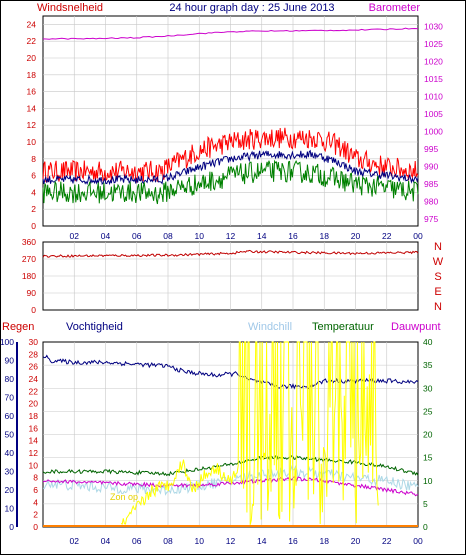 This screenshot has width=466, height=555. What do you see at coordinates (431, 149) in the screenshot?
I see `barometer-tick-label: 995` at bounding box center [431, 149].